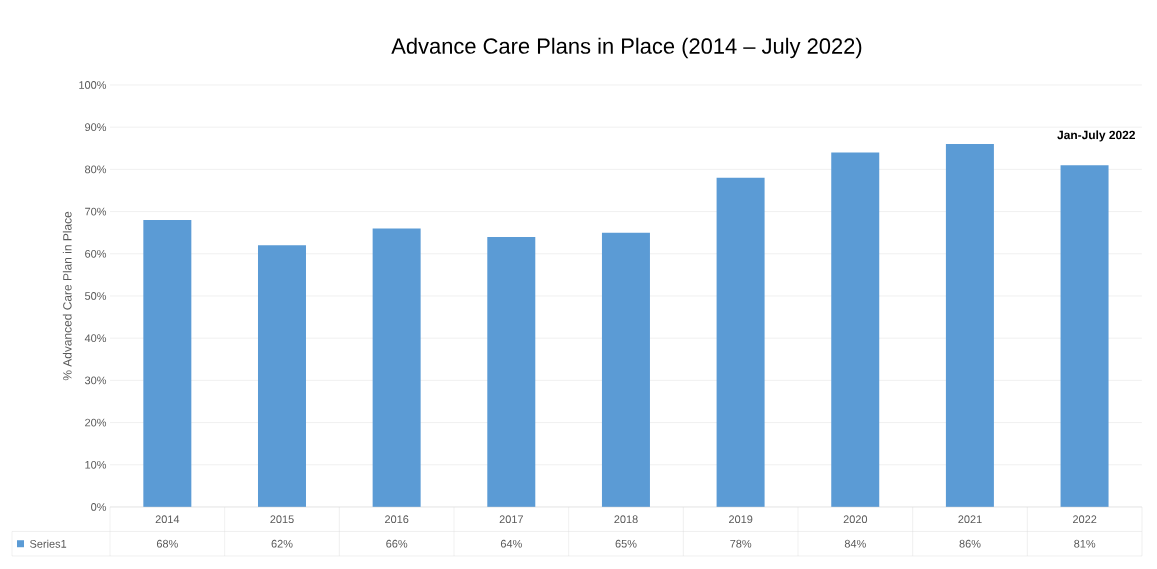 This screenshot has width=1157, height=569. Describe the element at coordinates (1085, 543) in the screenshot. I see `data-label: 81%` at that location.